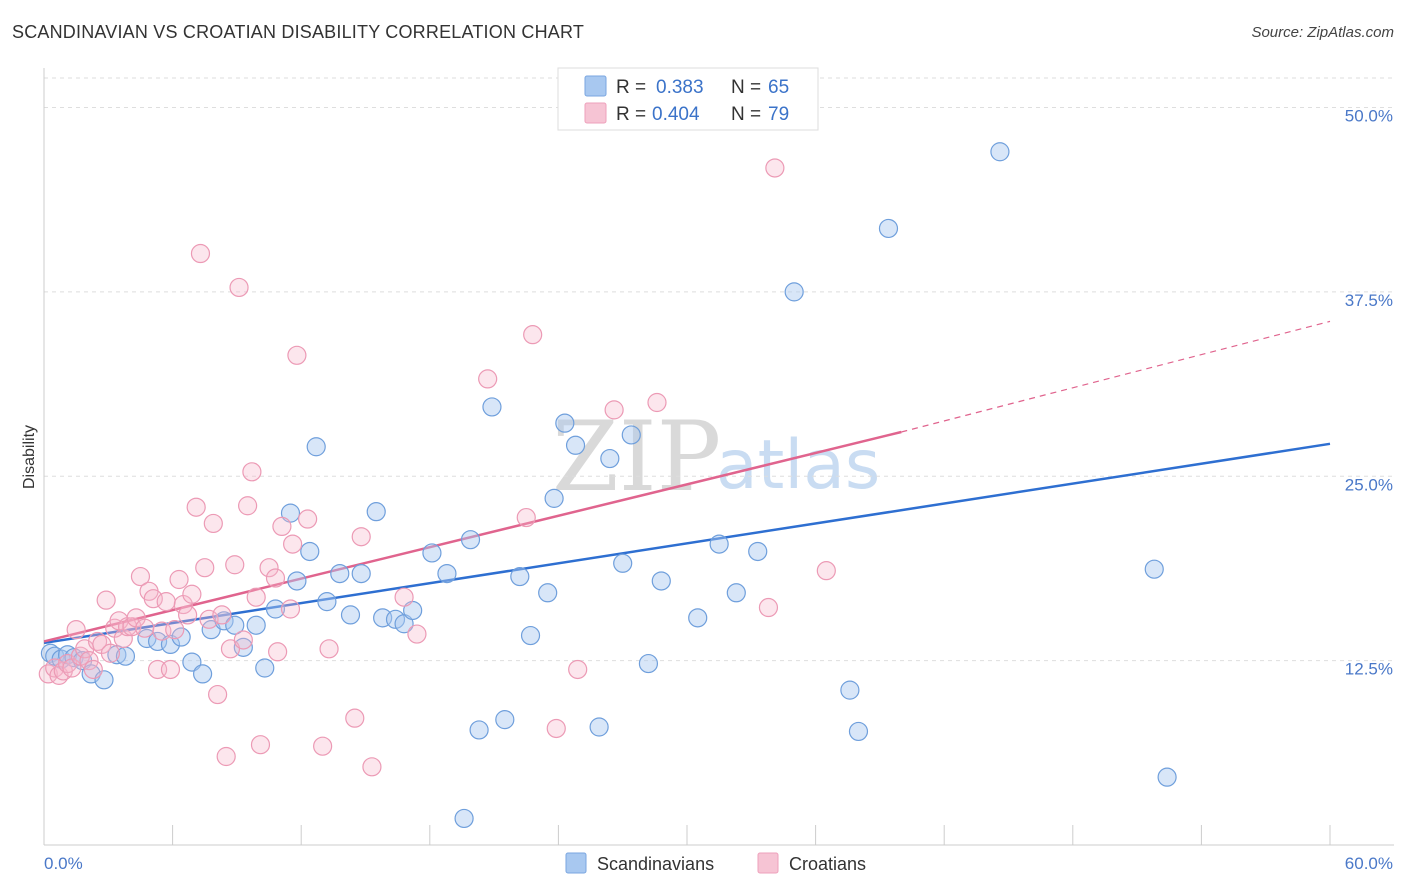 This screenshot has width=1406, height=892. I want to click on trend-line-croatians, so click(472, 536).